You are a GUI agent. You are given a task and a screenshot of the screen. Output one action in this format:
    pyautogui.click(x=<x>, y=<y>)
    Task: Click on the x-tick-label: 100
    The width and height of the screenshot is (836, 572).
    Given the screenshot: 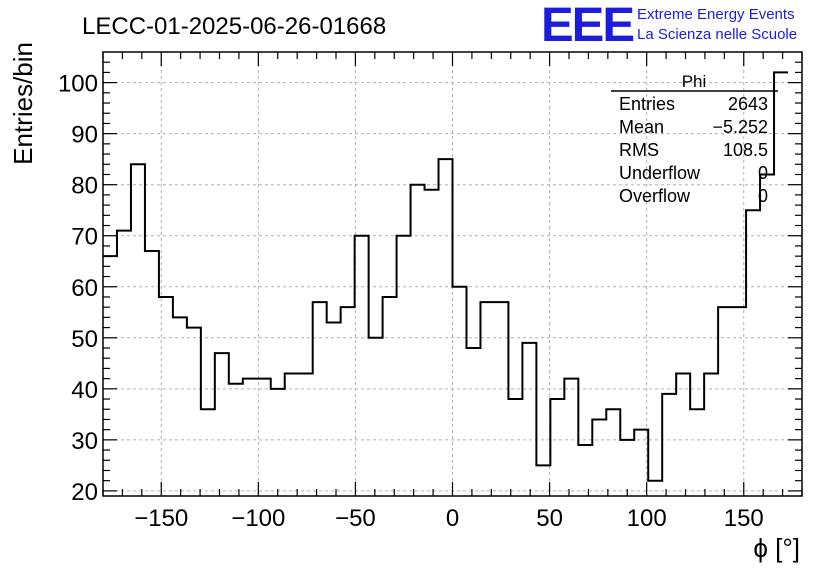 What is the action you would take?
    pyautogui.click(x=647, y=518)
    